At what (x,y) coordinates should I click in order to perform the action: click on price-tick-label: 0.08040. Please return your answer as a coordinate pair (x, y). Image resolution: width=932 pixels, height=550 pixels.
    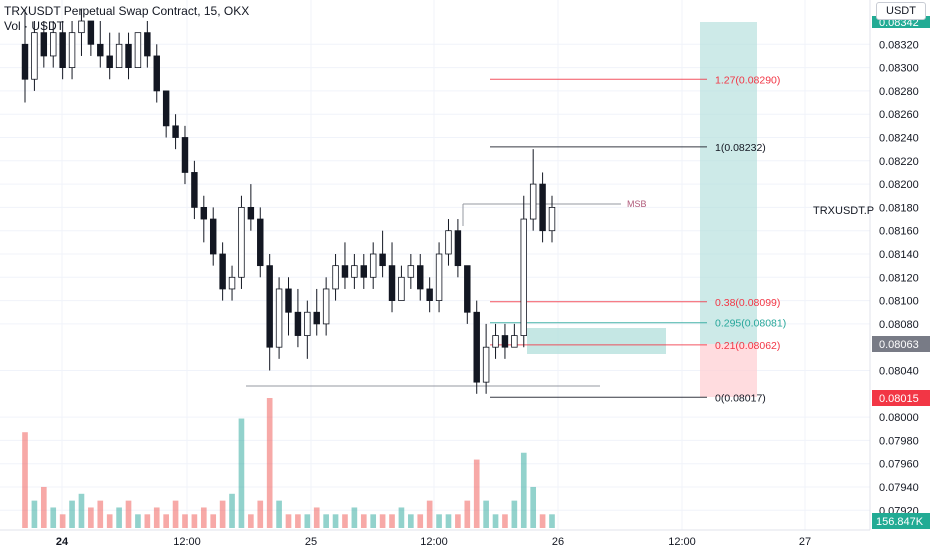
    Looking at the image, I should click on (899, 372).